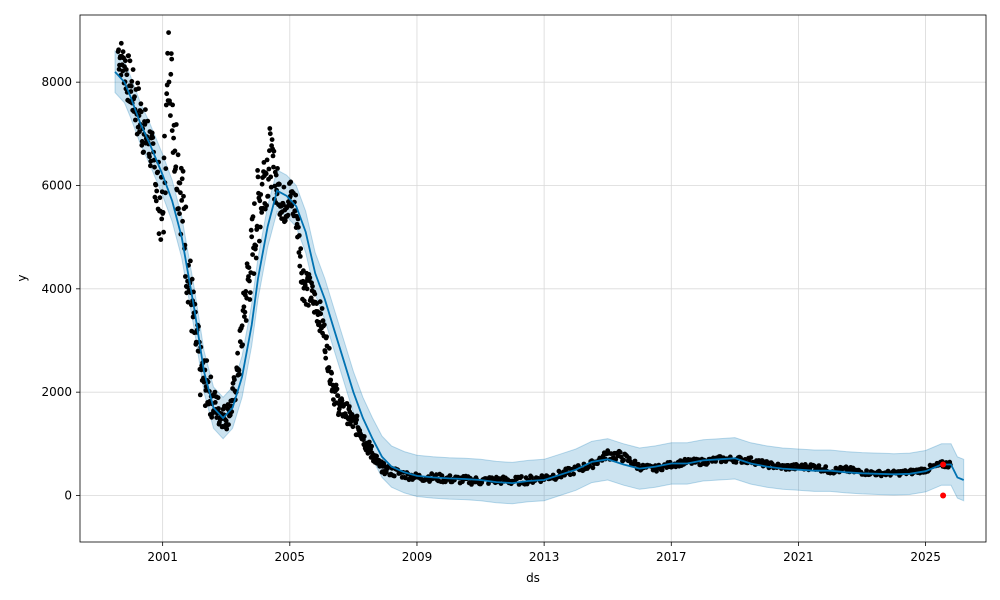  Describe the element at coordinates (56, 82) in the screenshot. I see `y-tick-label: 8000` at that location.